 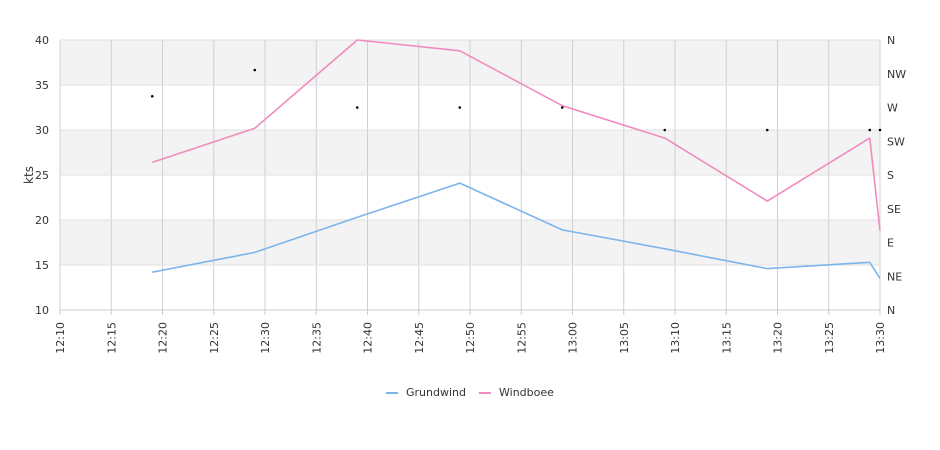 What do you see at coordinates (419, 338) in the screenshot?
I see `x-tick-label: 12:45` at bounding box center [419, 338].